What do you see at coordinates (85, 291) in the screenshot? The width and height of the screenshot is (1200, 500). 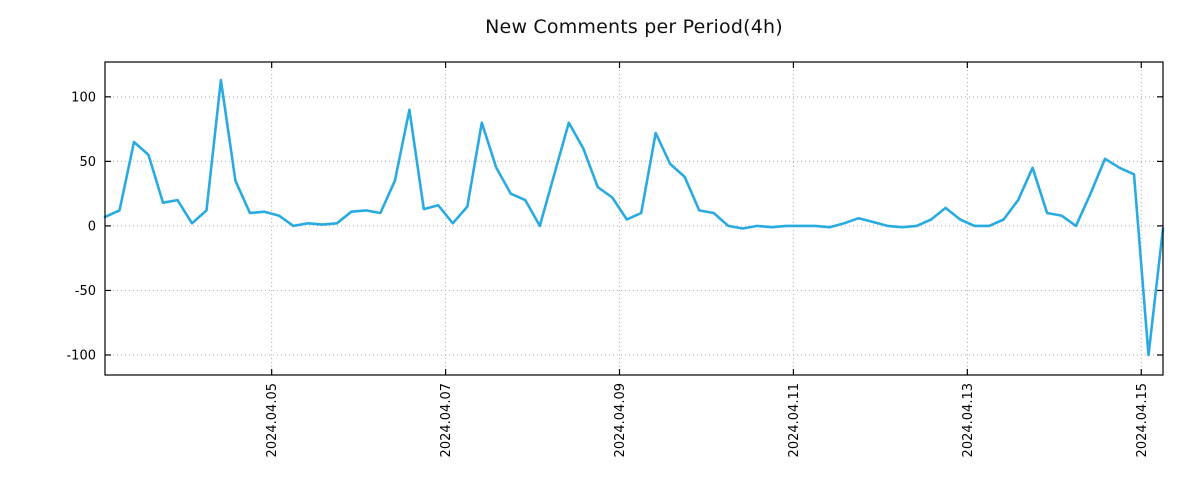 I see `y-tick-label: -50` at bounding box center [85, 291].